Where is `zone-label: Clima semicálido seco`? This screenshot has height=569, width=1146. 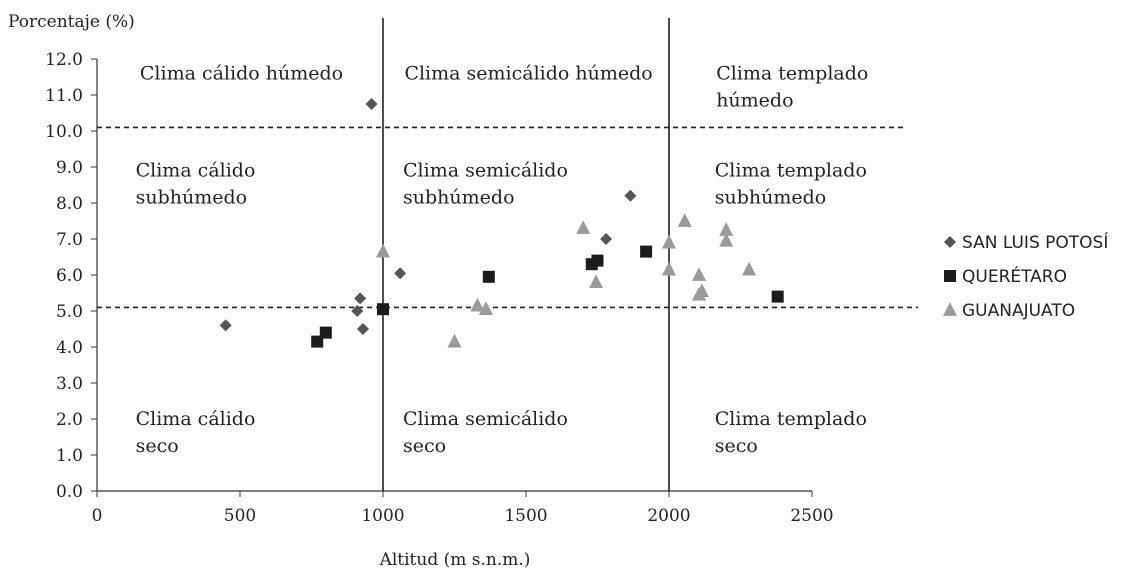
zone-label: Clima semicálido seco is located at coordinates (485, 432).